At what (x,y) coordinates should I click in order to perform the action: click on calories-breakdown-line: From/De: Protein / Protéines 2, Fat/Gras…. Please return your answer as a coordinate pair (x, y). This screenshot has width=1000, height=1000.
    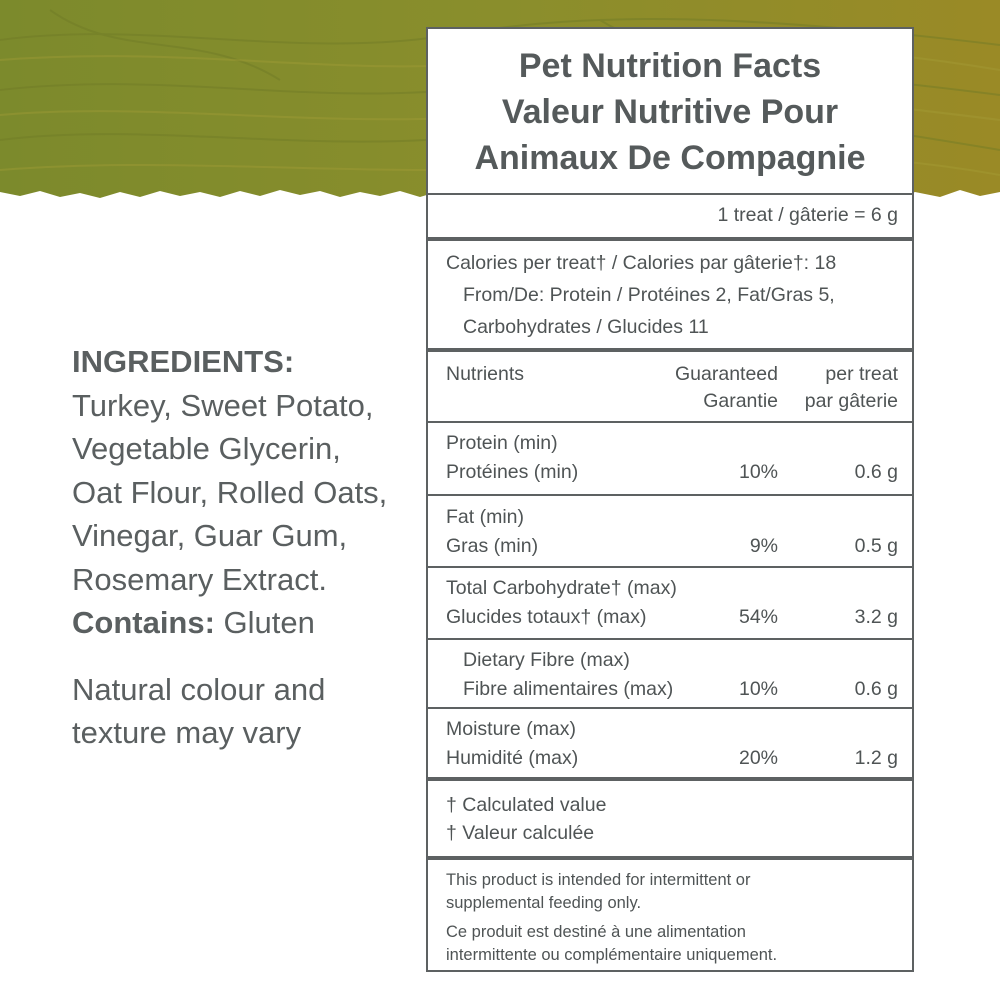
    Looking at the image, I should click on (649, 295).